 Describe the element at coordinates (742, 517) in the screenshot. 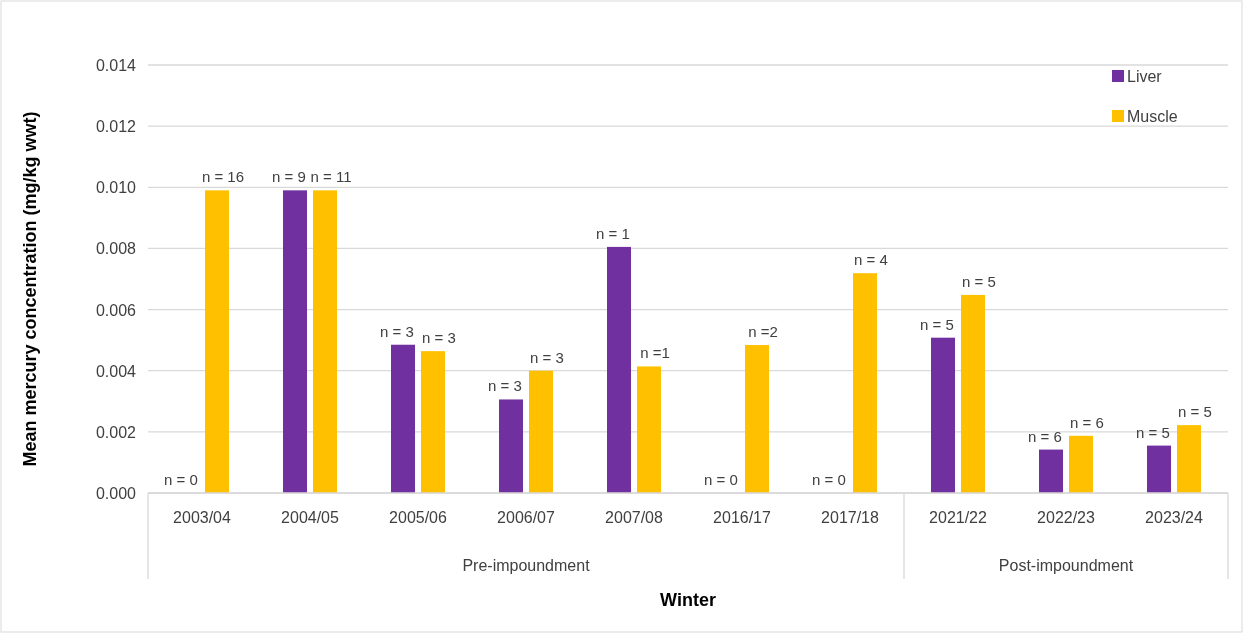

I see `x-tick-label: 2016/17` at that location.